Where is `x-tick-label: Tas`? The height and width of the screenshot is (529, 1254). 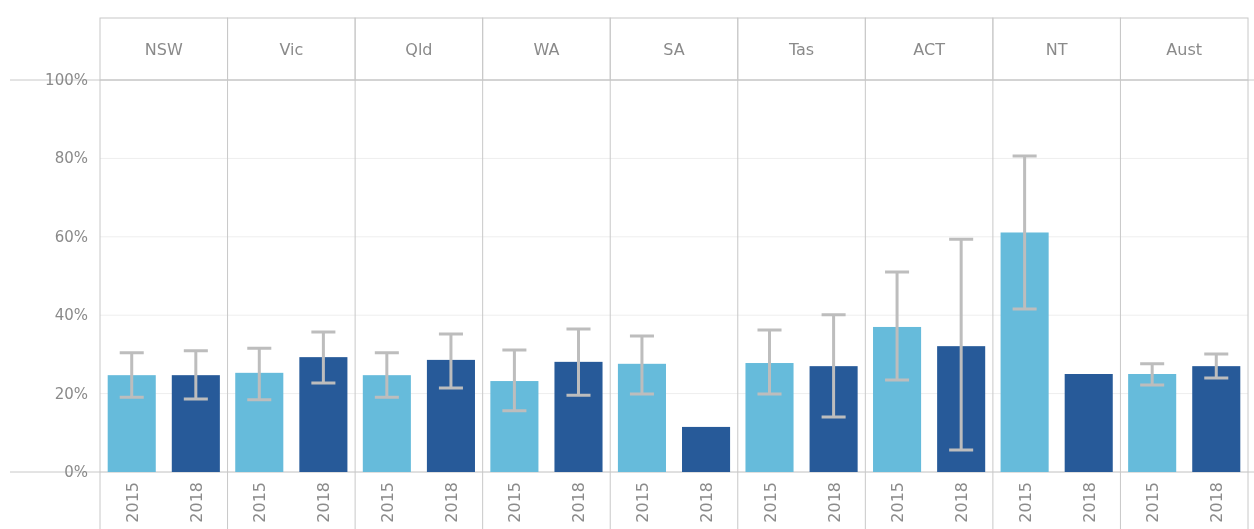
x-tick-label: Tas is located at coordinates (801, 49).